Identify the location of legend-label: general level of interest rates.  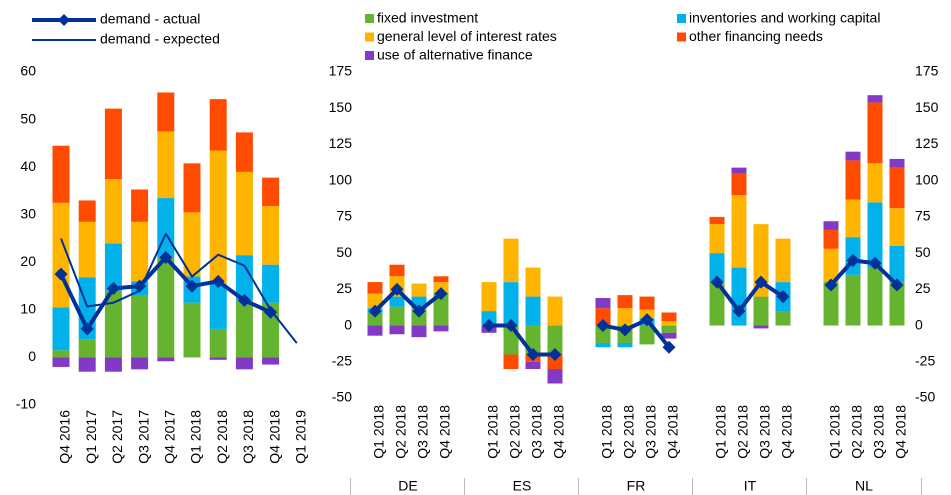
(467, 36).